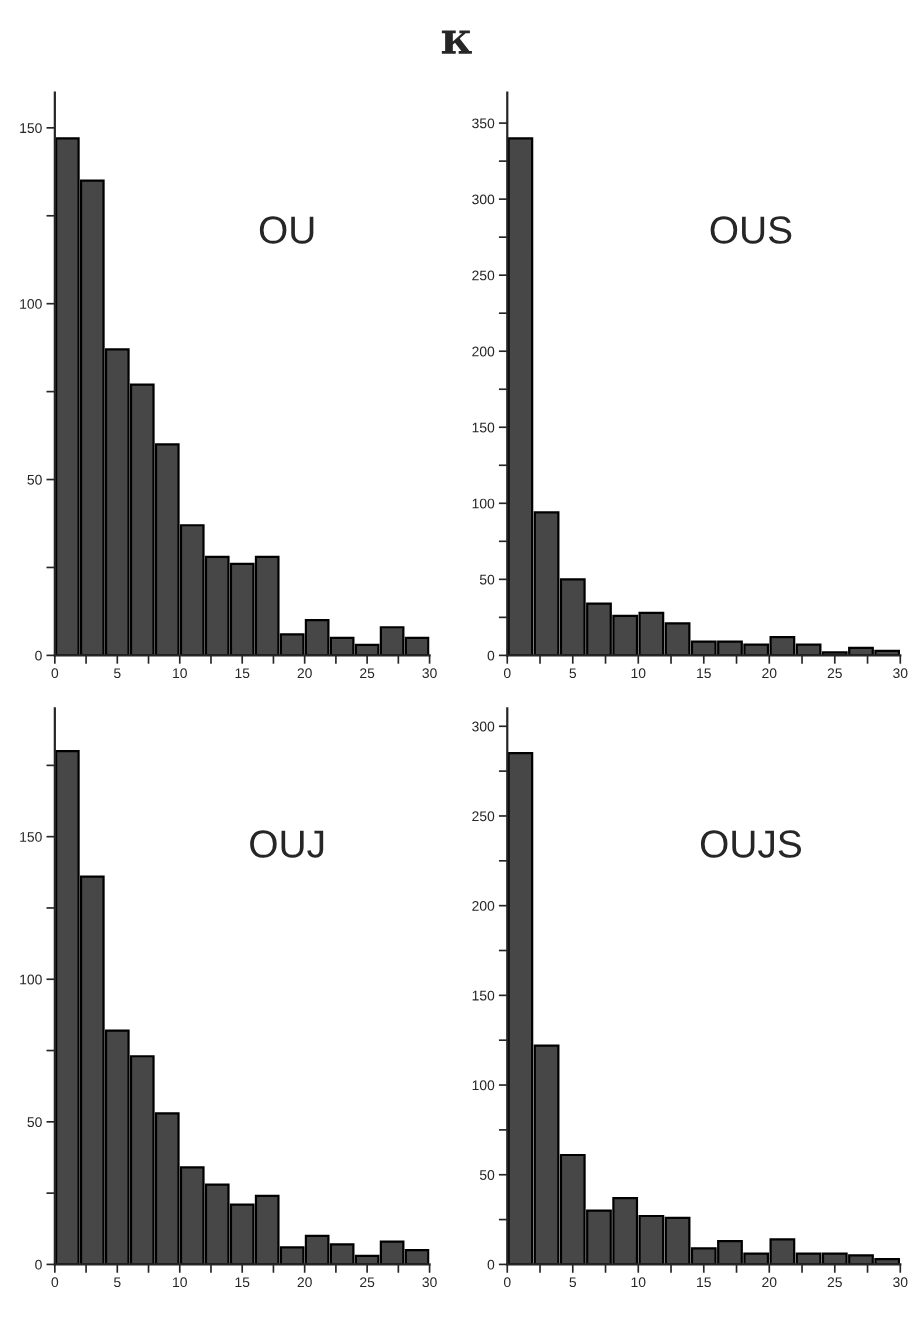  Describe the element at coordinates (751, 844) in the screenshot. I see `annotation: OUJS` at that location.